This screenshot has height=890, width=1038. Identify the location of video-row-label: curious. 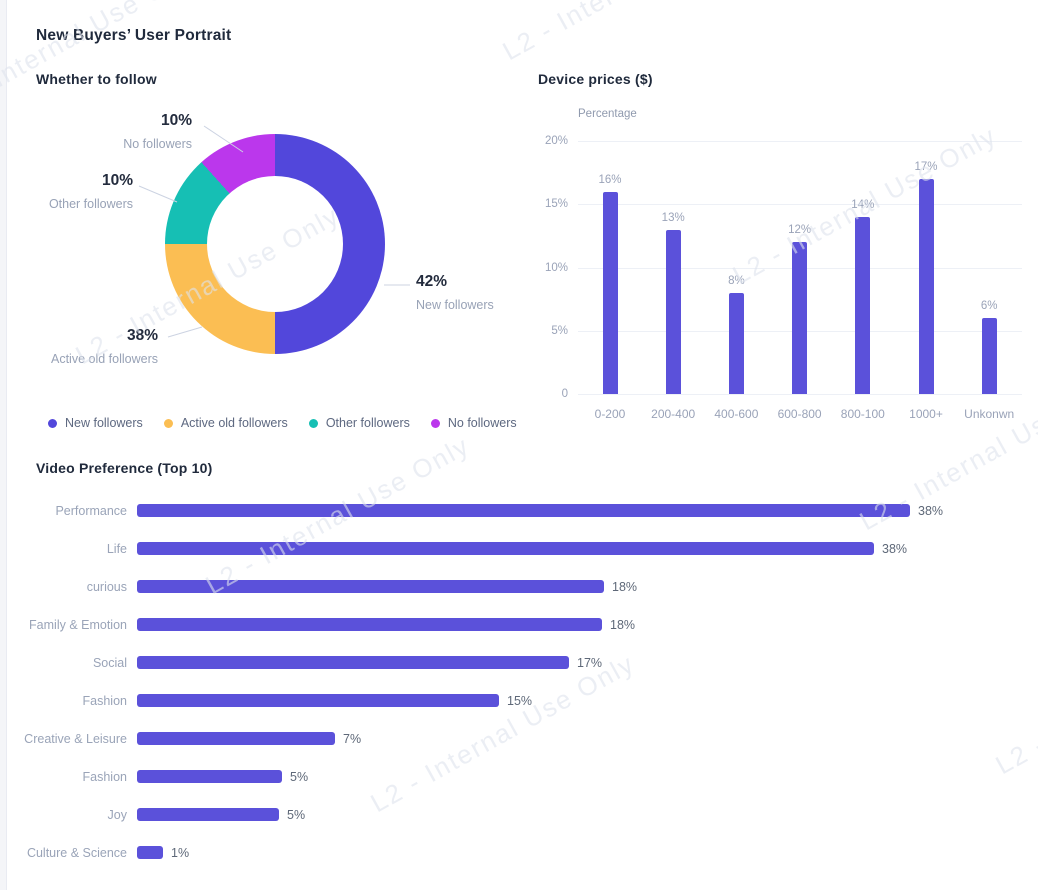
(106, 587).